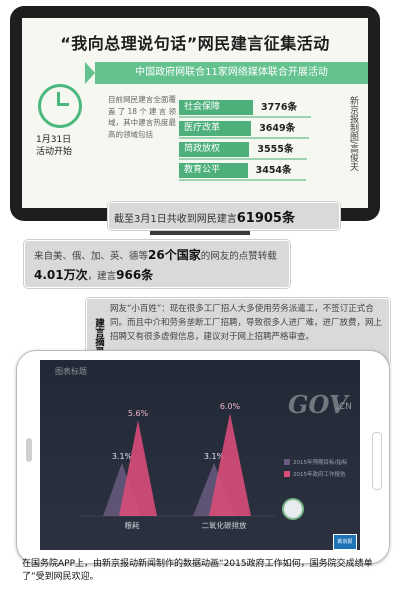  Describe the element at coordinates (215, 128) in the screenshot. I see `stat-label: 医疗改革` at that location.